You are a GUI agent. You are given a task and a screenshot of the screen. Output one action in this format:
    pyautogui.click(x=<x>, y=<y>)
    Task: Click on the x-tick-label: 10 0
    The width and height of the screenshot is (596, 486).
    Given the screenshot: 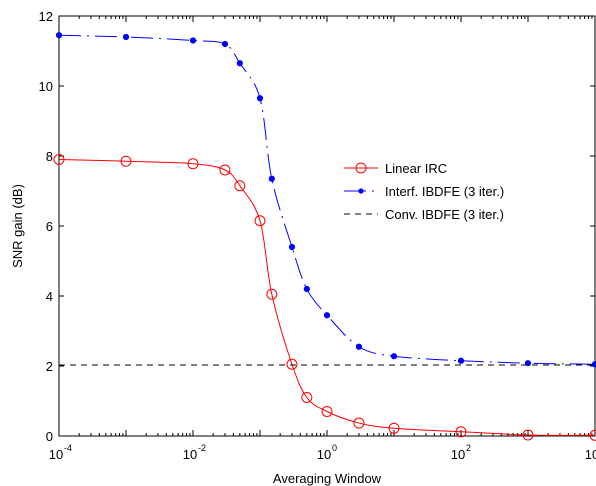 What is the action you would take?
    pyautogui.click(x=327, y=452)
    